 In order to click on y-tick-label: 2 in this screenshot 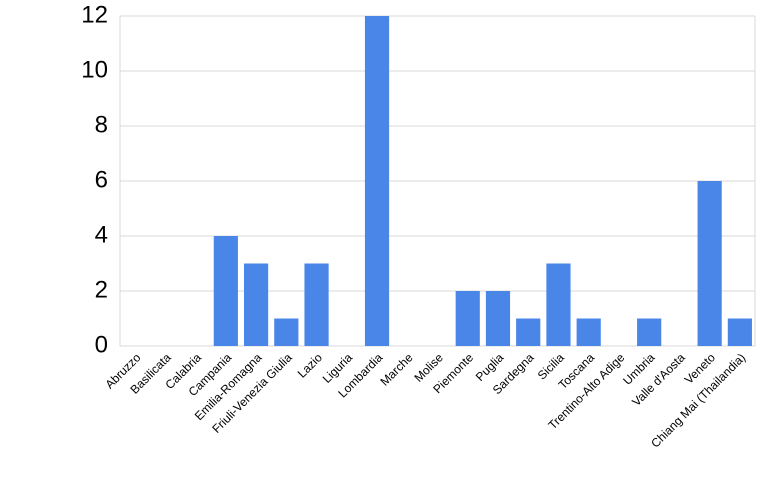, I will do `click(101, 289)`.